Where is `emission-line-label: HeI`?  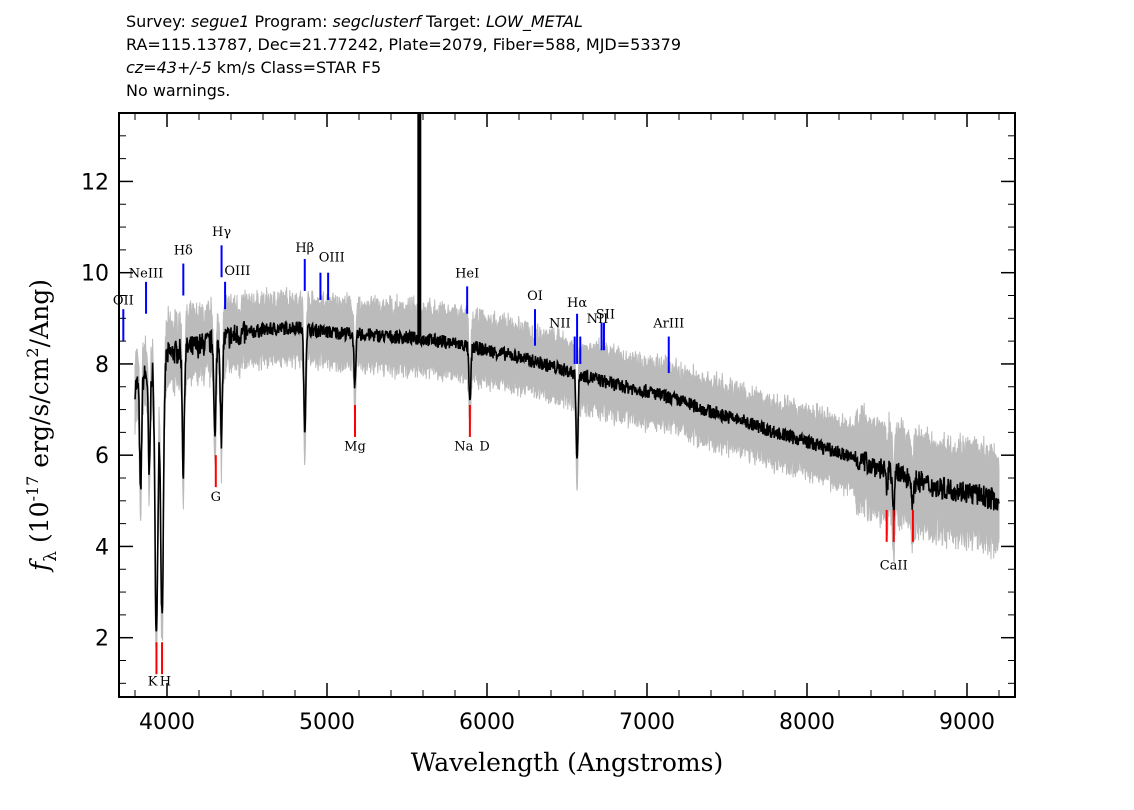
emission-line-label: HeI is located at coordinates (467, 273).